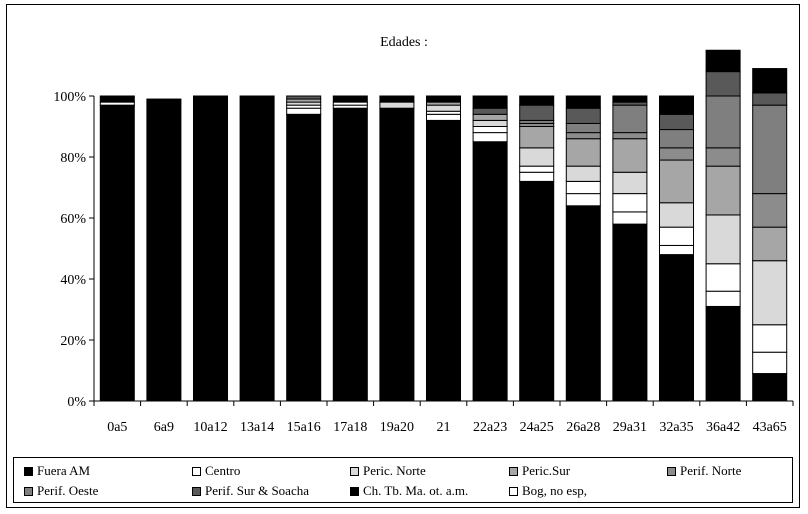  Describe the element at coordinates (216, 471) in the screenshot. I see `legend-item-centro: Centro` at that location.